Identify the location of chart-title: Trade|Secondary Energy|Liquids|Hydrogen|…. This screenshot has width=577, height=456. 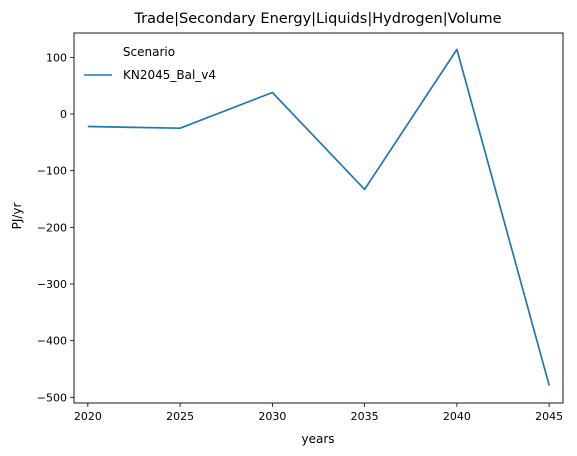
(317, 19).